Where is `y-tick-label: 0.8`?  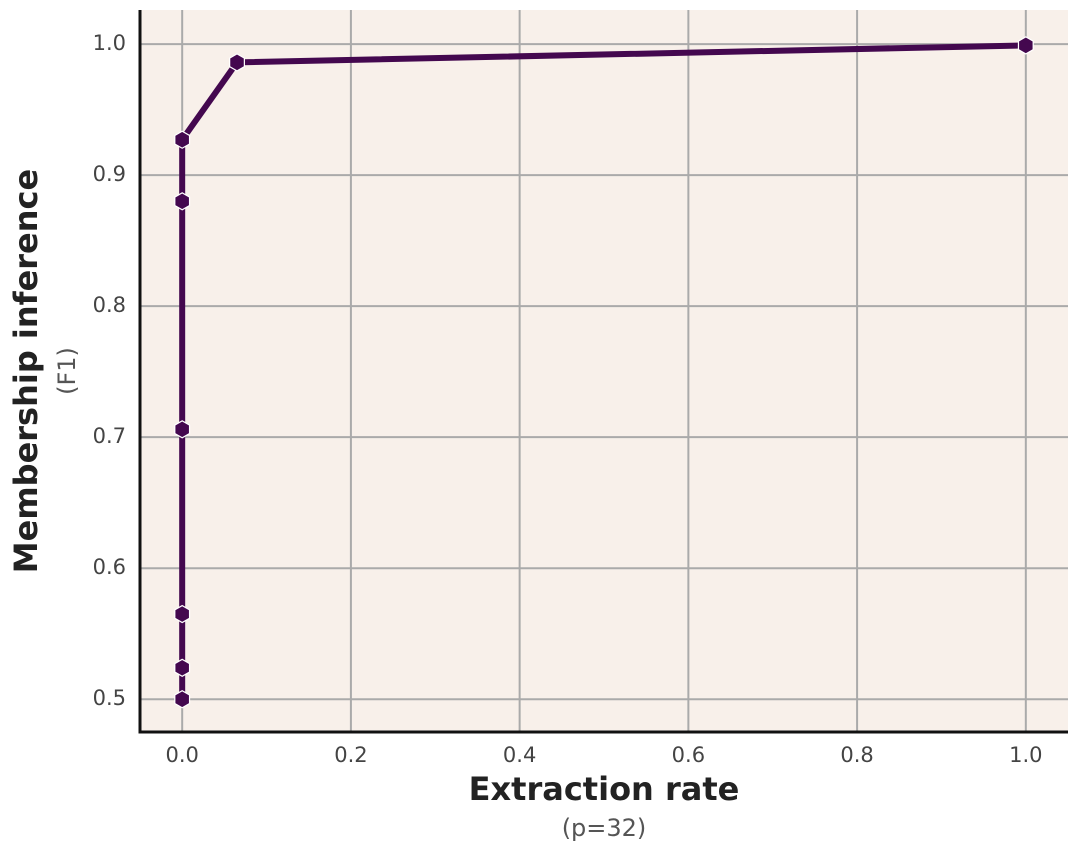 y-tick-label: 0.8 is located at coordinates (109, 305).